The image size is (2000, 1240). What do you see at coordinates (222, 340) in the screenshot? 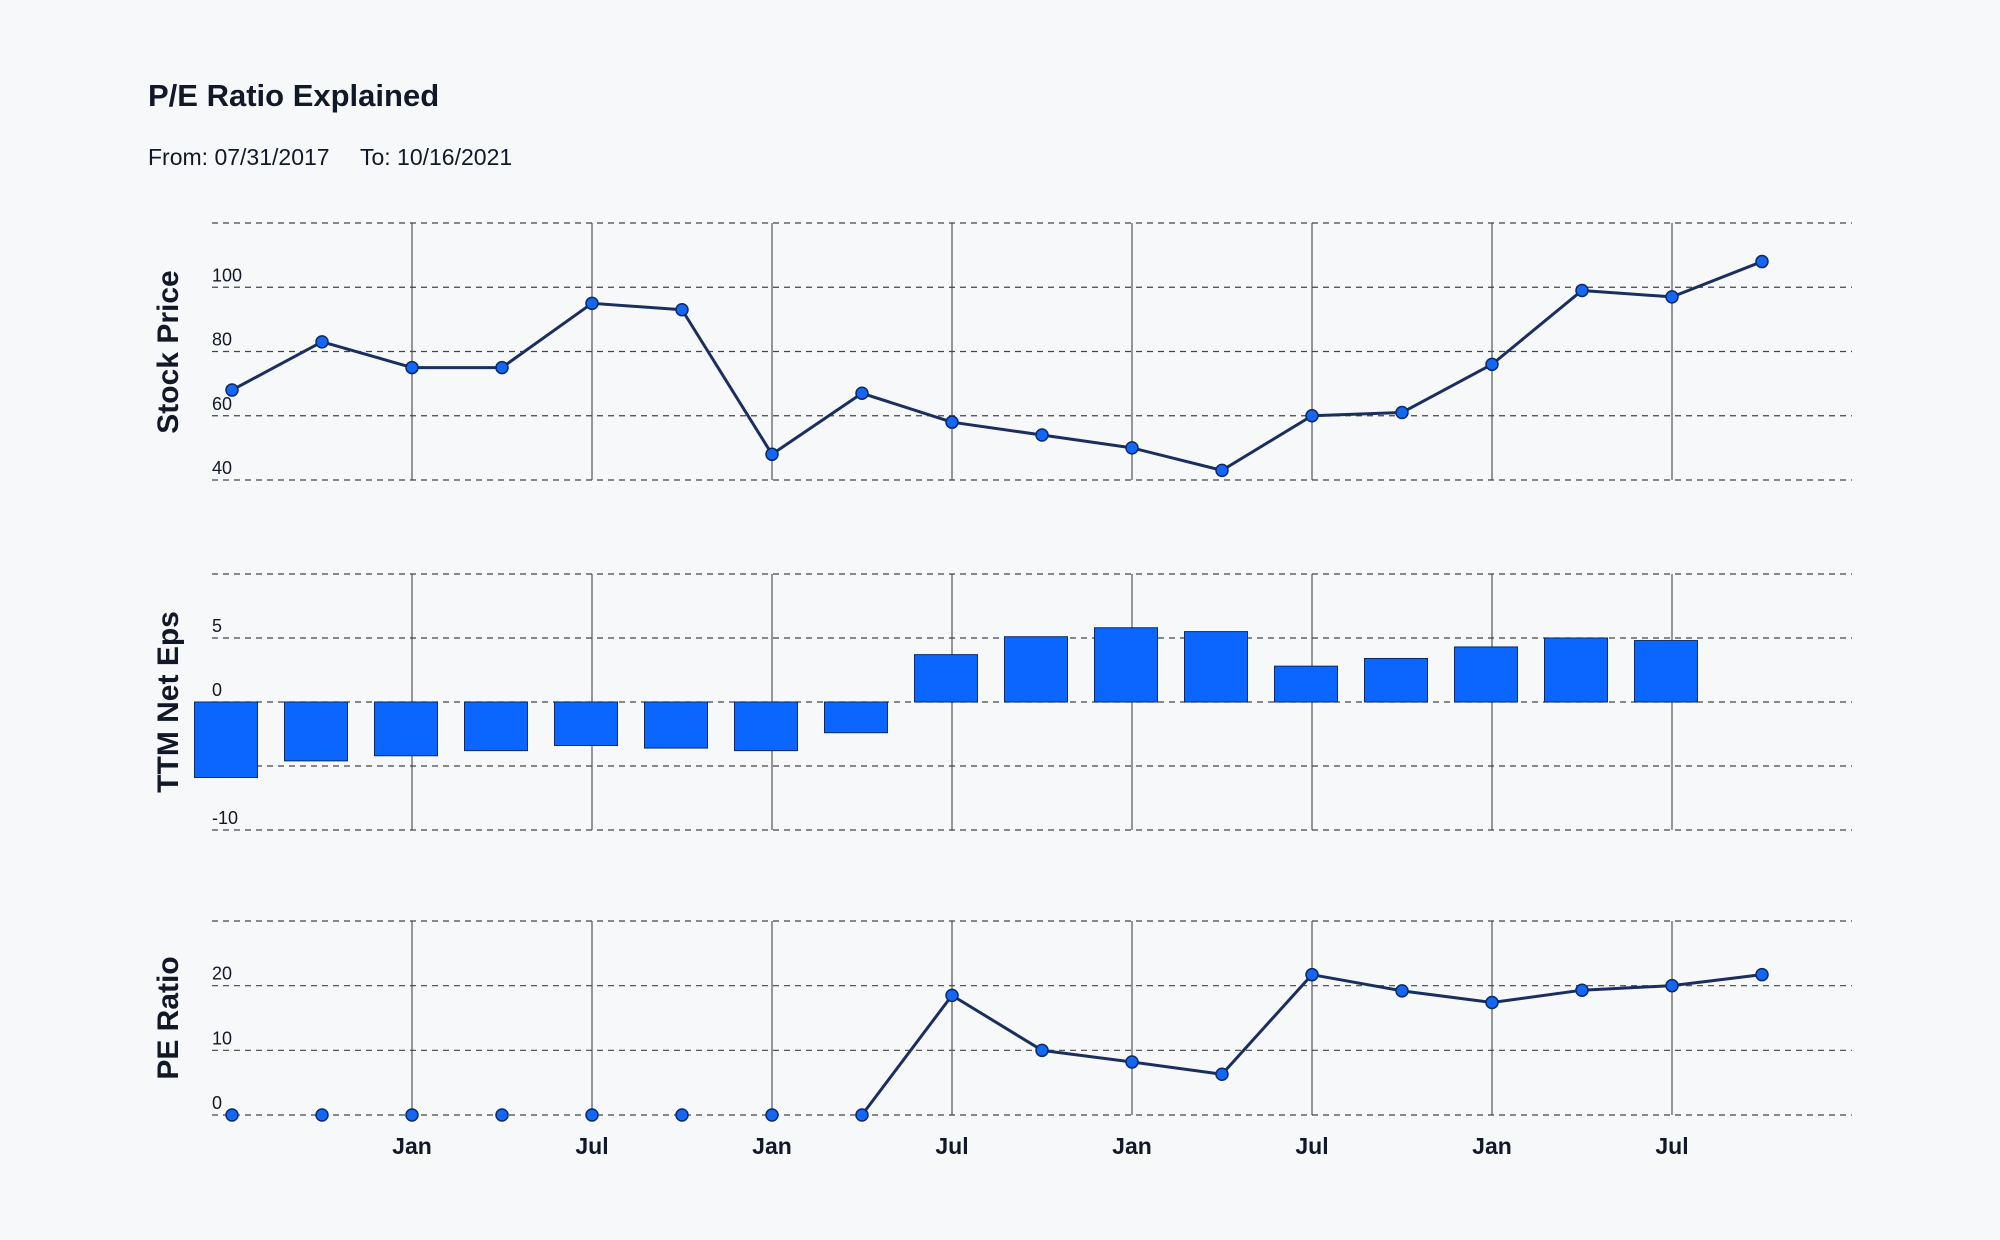
I see `y-tick-label: 80` at bounding box center [222, 340].